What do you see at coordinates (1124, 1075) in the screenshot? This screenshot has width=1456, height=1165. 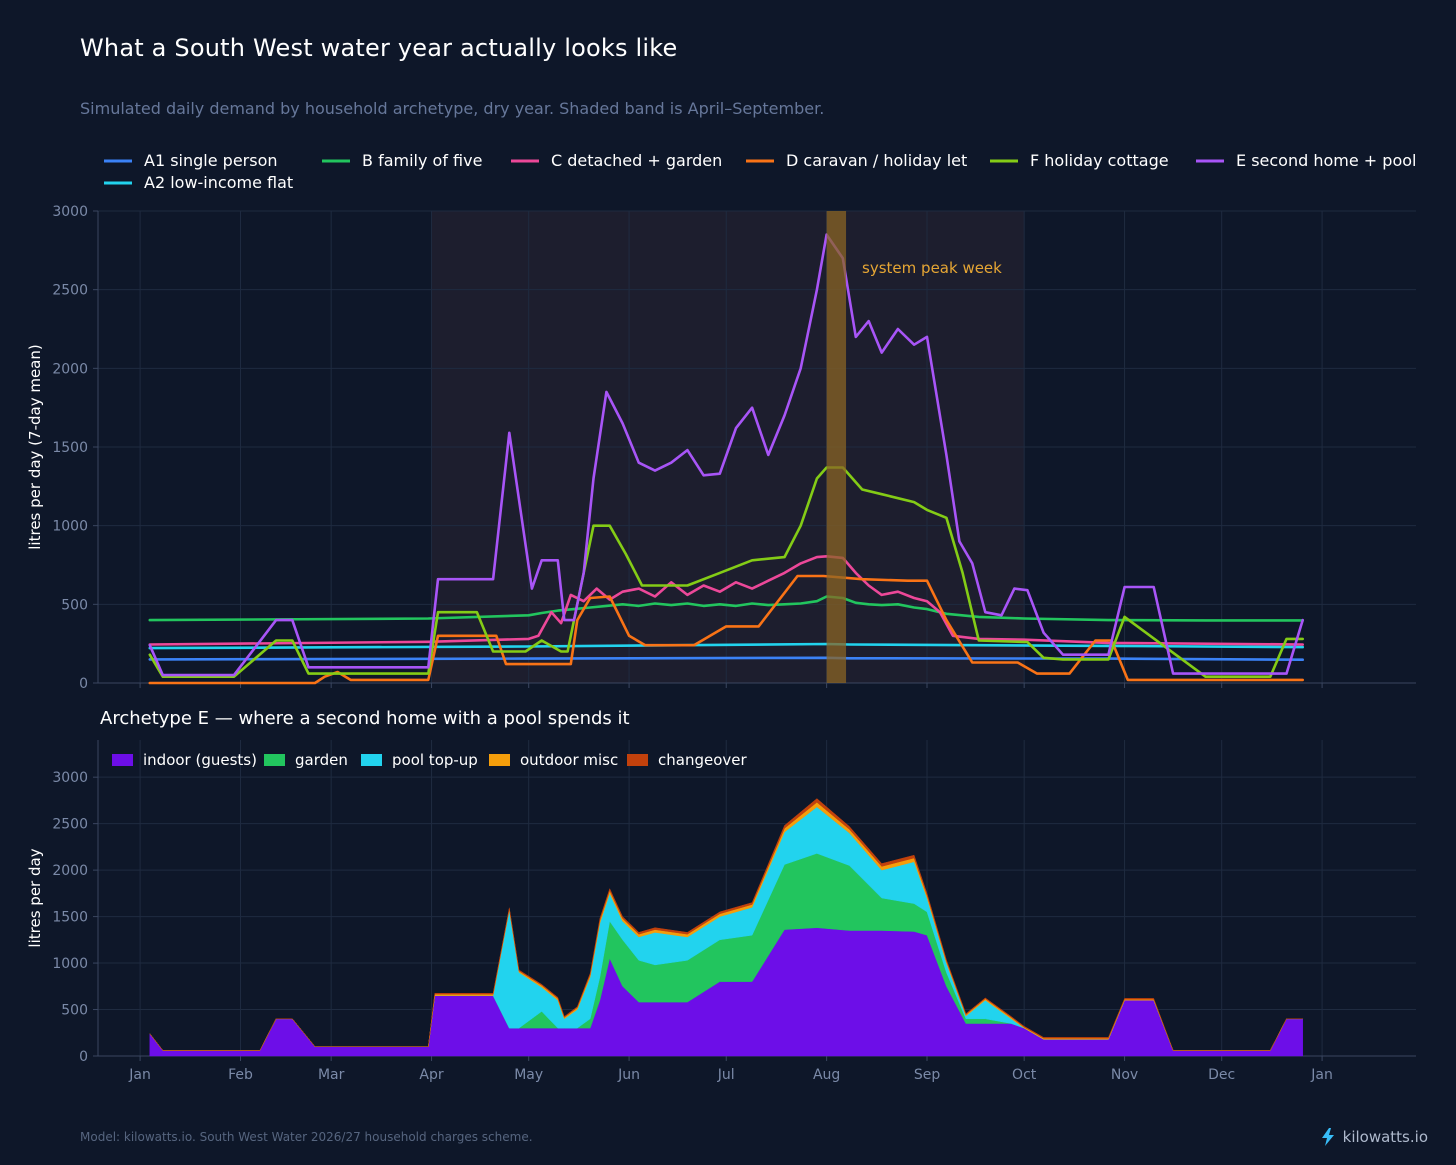 I see `x-tick-label: Nov` at bounding box center [1124, 1075].